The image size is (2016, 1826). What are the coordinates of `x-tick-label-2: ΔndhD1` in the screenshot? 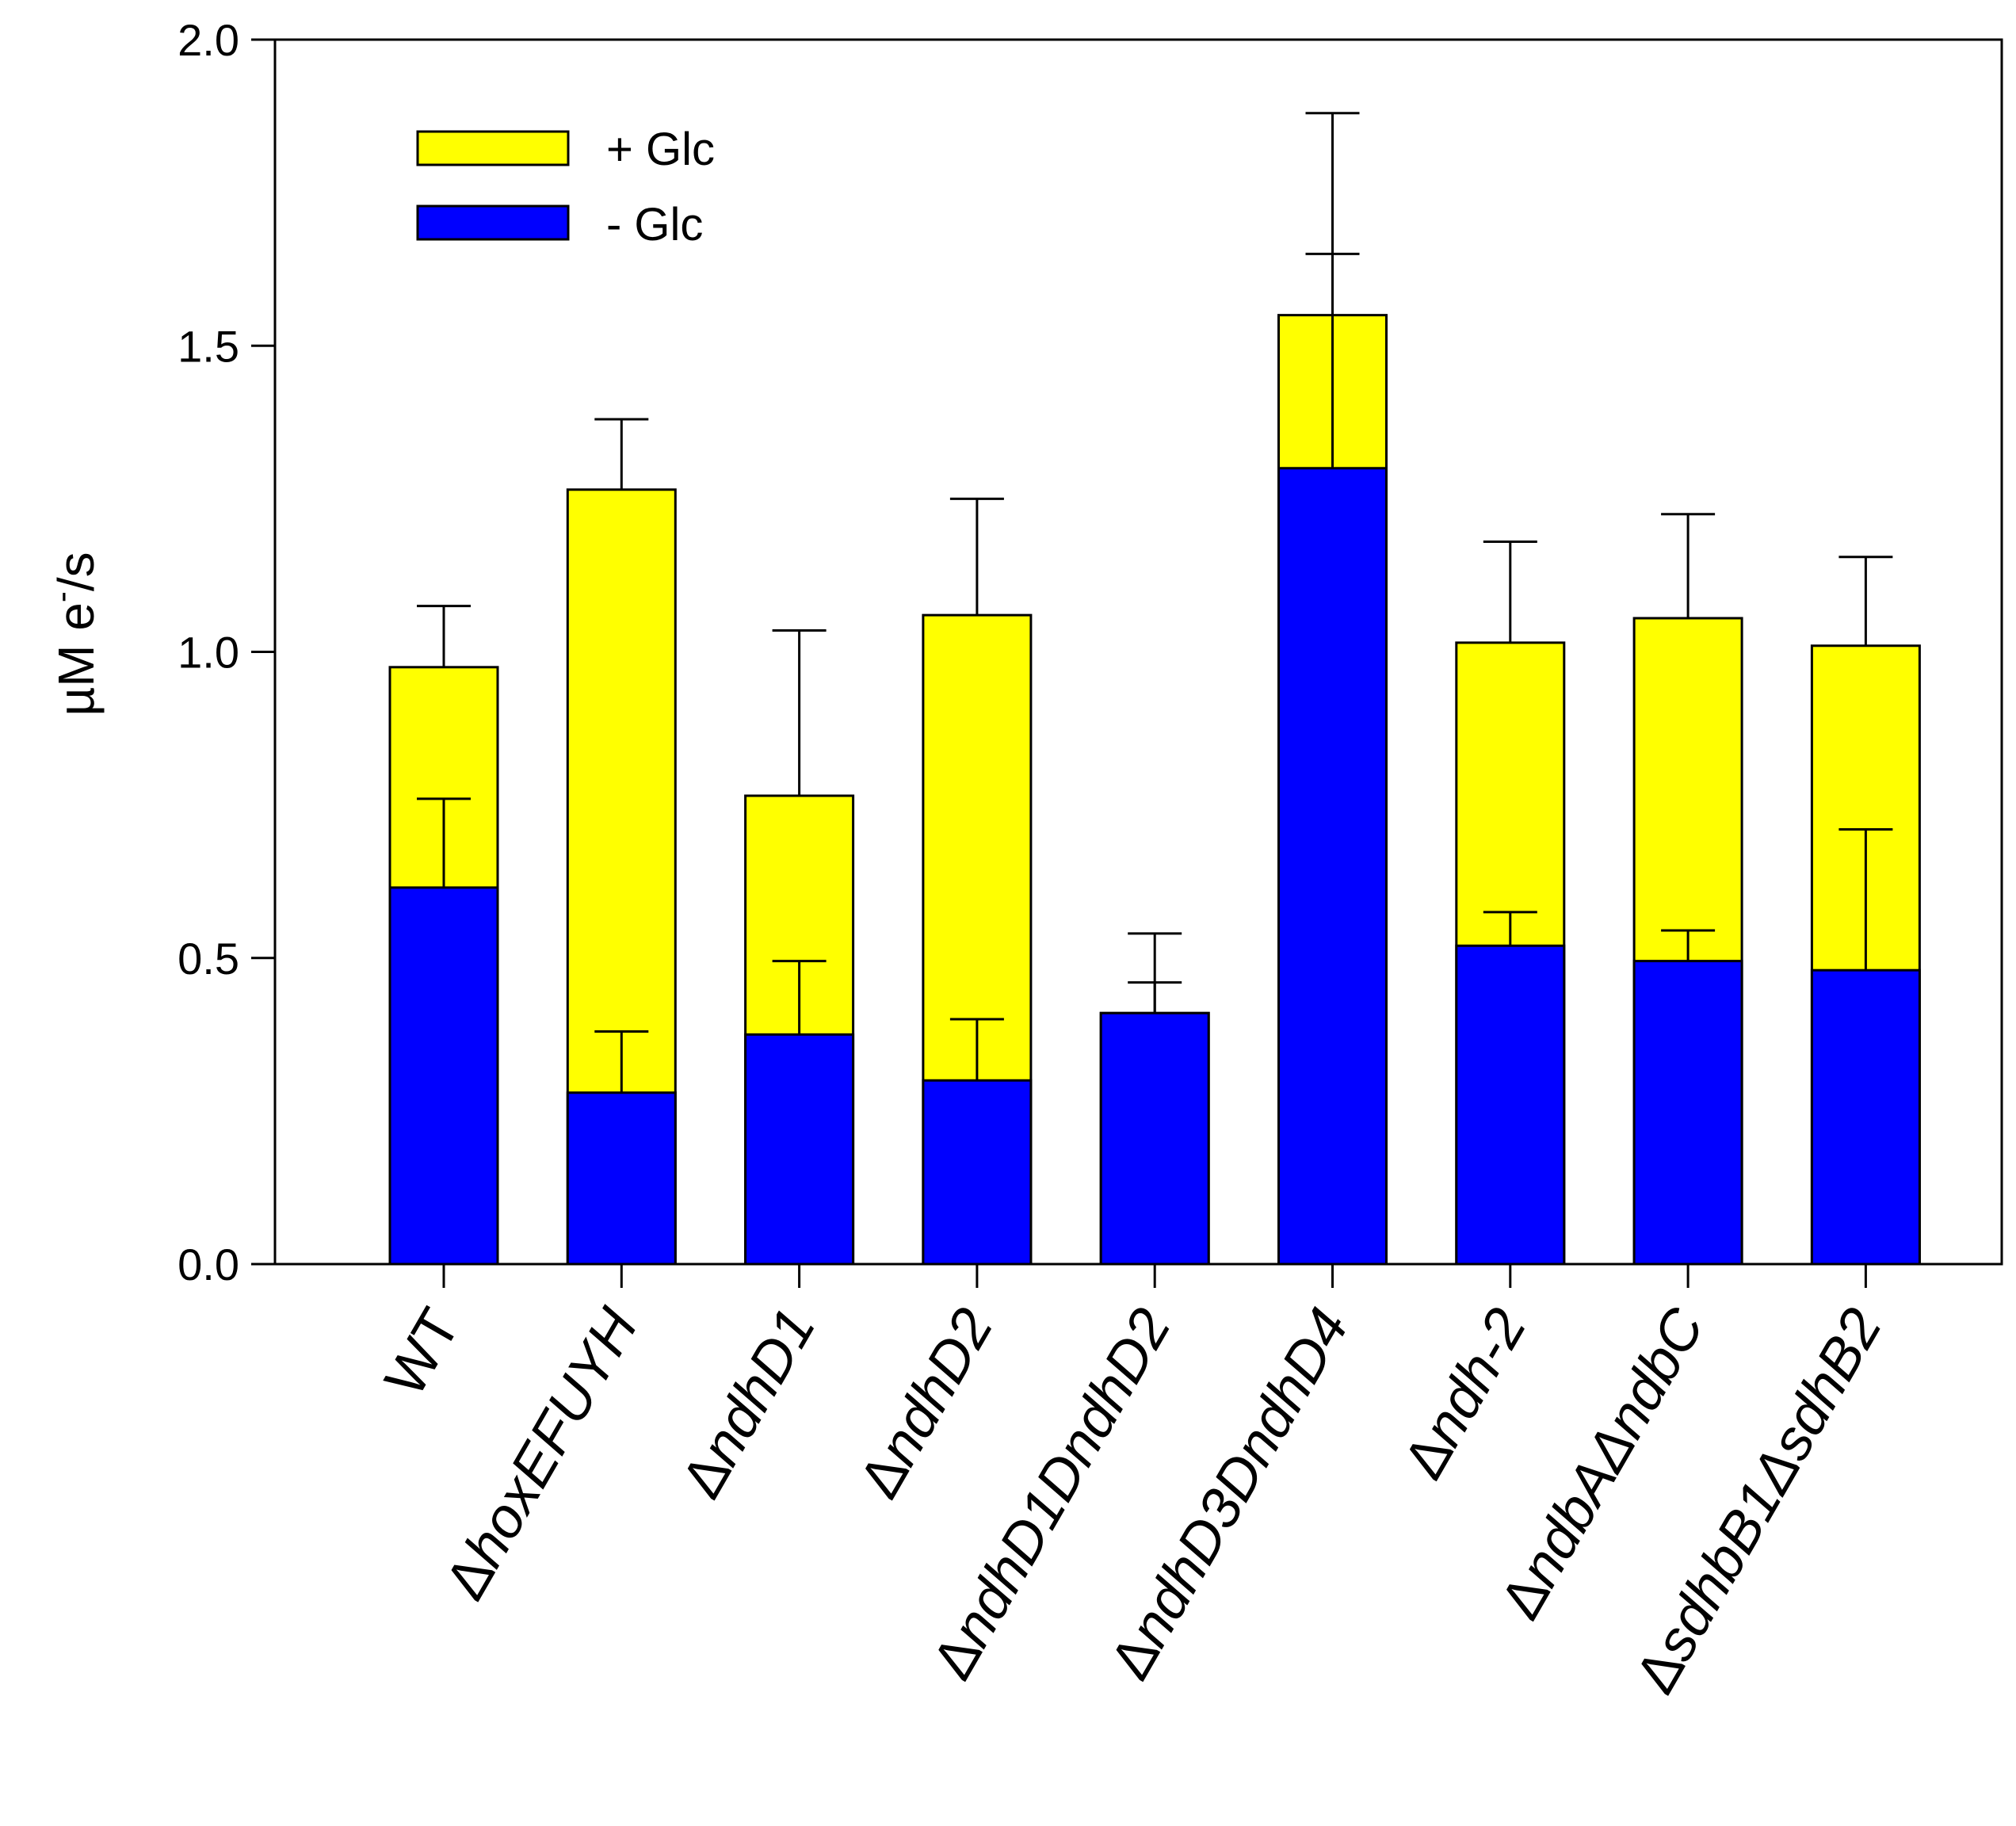 It's located at (748, 1403).